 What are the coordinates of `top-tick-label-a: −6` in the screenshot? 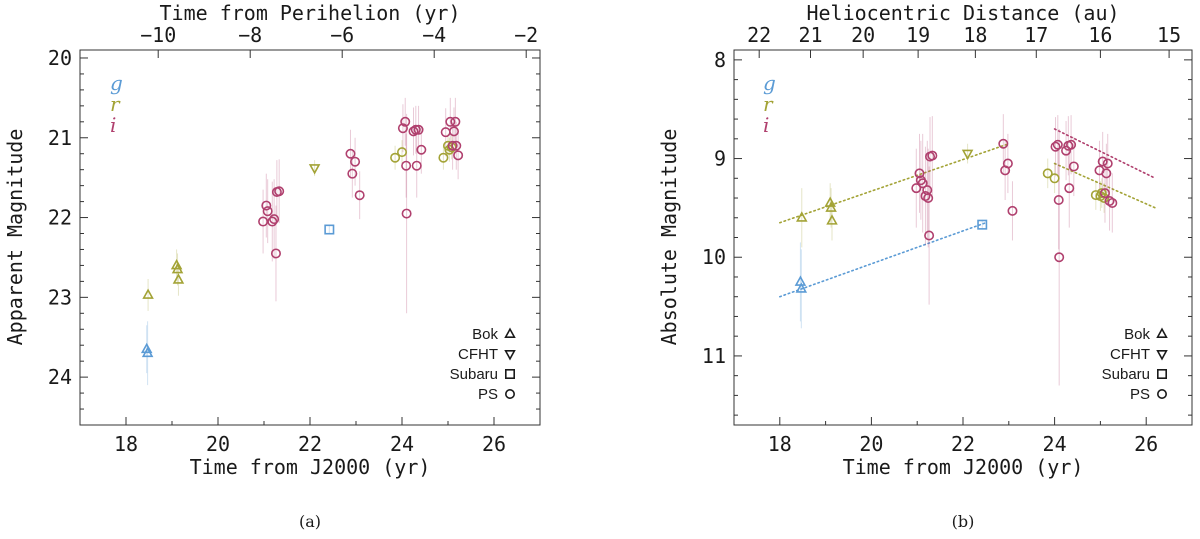 It's located at (342, 35).